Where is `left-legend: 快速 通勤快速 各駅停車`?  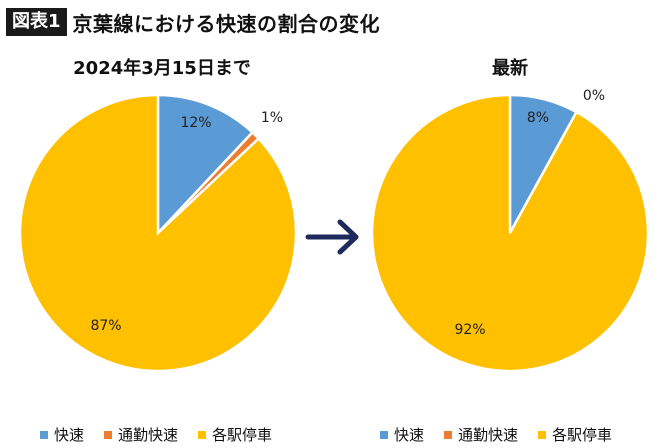
left-legend: 快速 通勤快速 各駅停車 is located at coordinates (166, 434).